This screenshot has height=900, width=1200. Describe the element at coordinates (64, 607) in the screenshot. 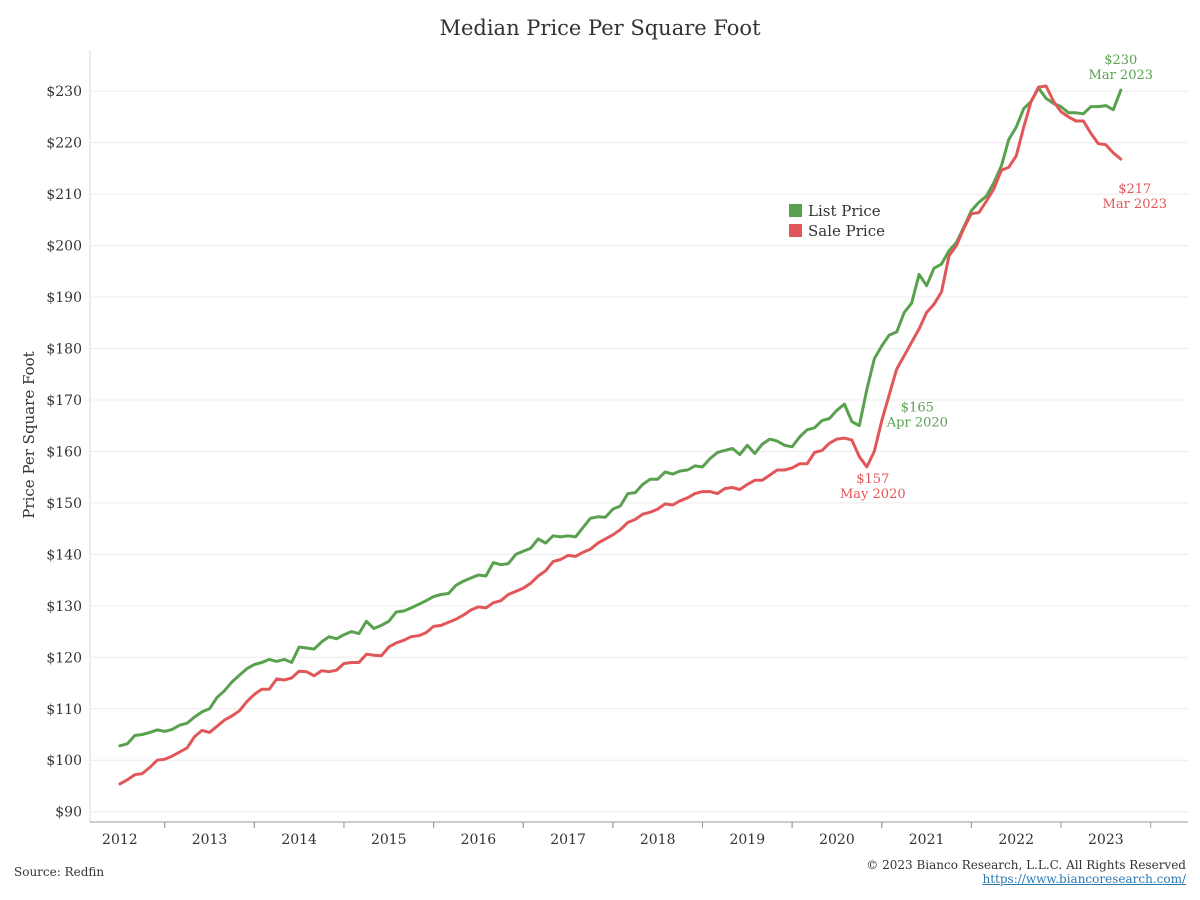

I see `y-tick-label: $130` at that location.